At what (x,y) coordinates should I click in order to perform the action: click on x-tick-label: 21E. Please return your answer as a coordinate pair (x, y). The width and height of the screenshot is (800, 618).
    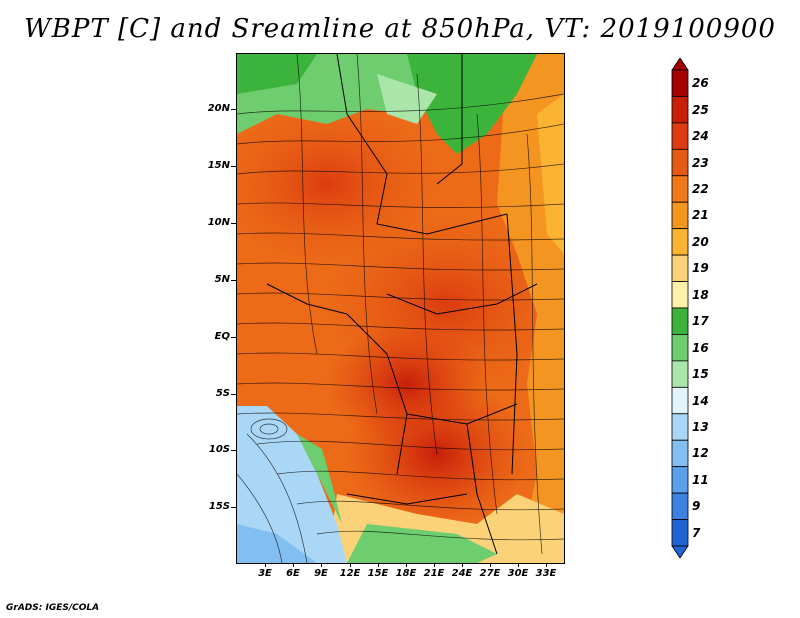
    Looking at the image, I should click on (434, 573).